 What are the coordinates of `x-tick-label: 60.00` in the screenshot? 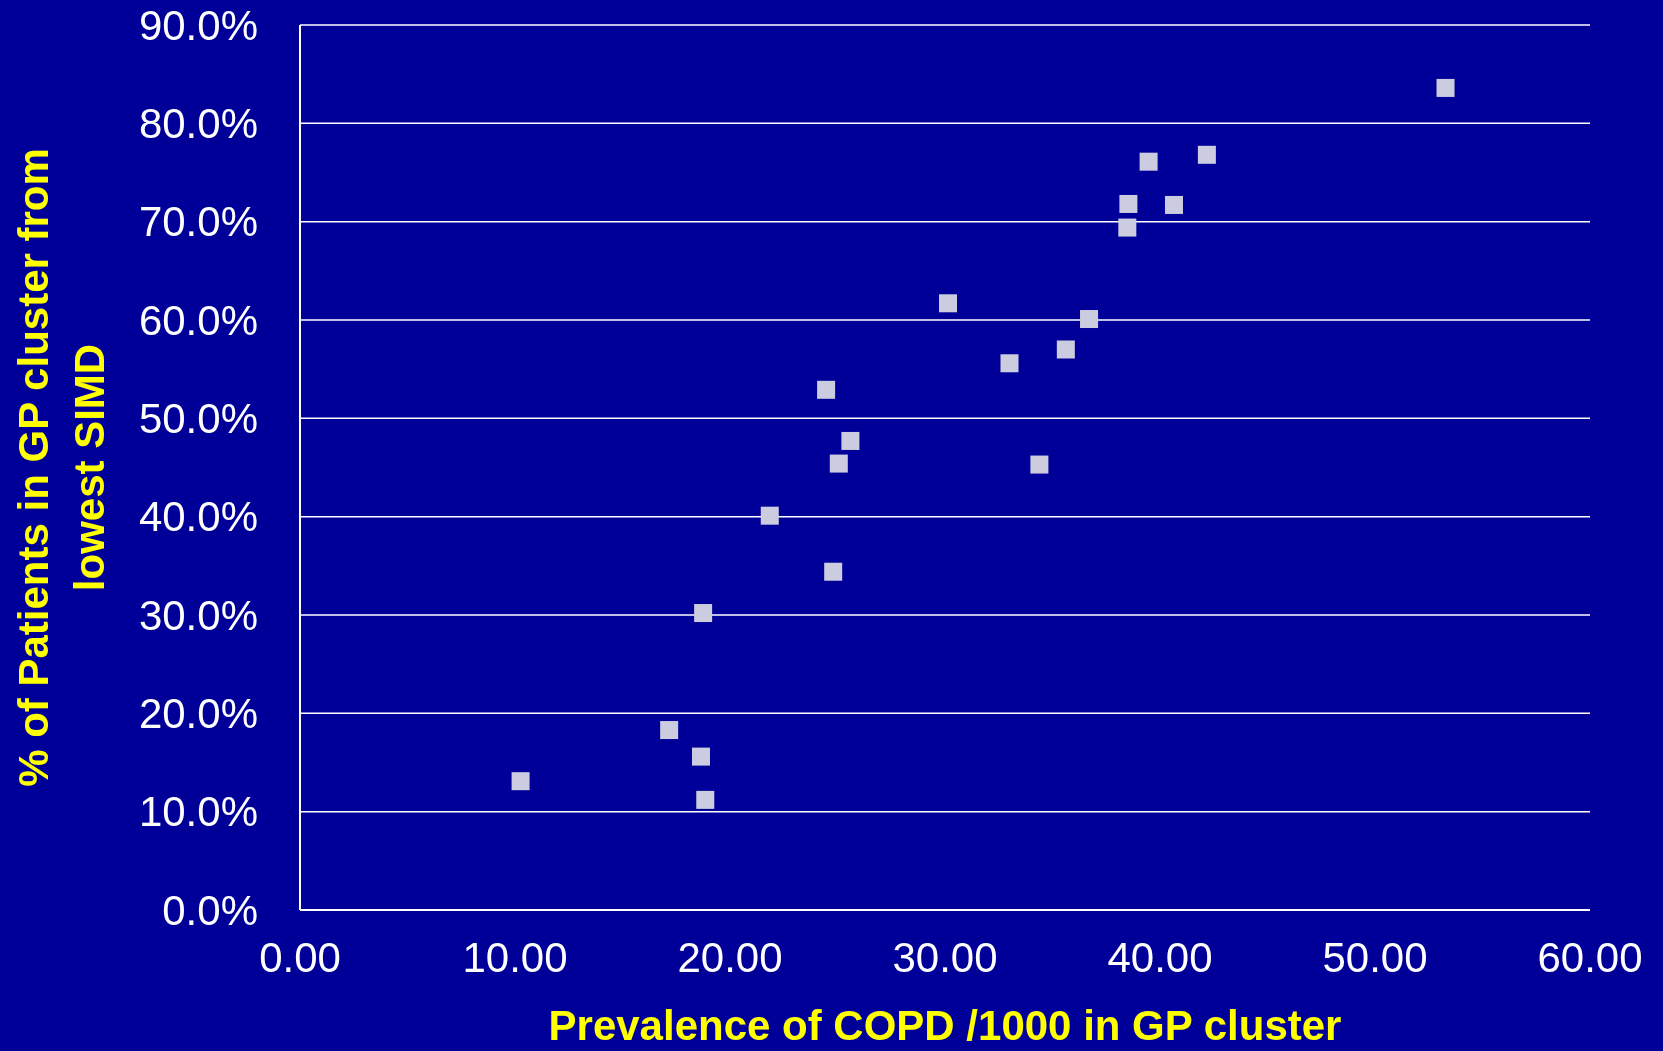 It's located at (1590, 957).